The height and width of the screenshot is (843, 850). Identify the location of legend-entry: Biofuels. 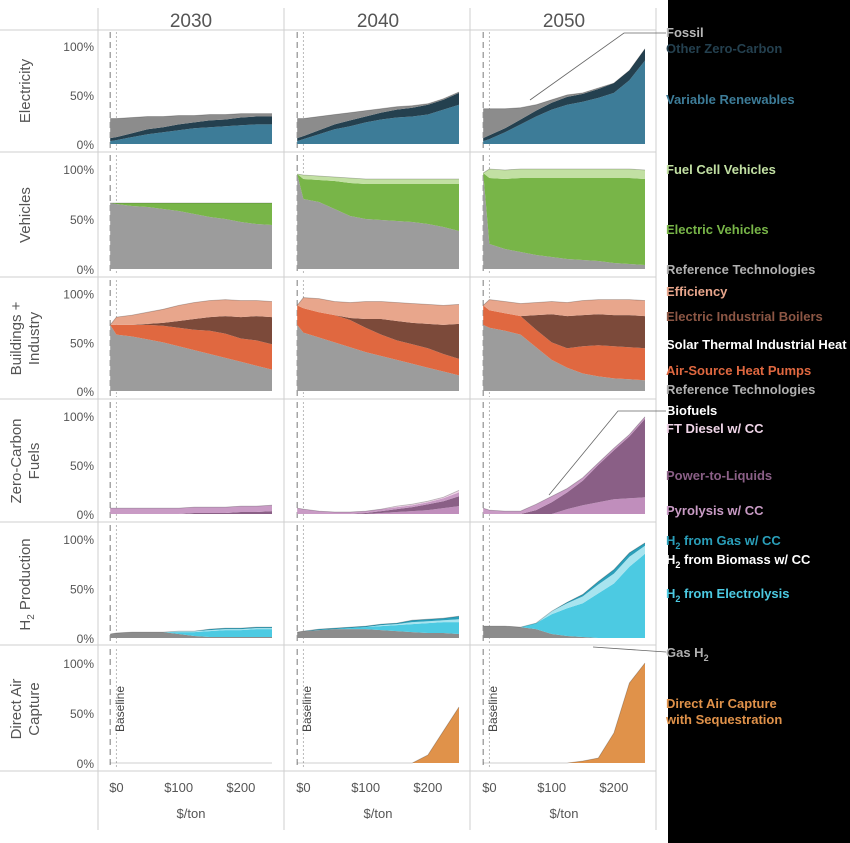
(691, 410).